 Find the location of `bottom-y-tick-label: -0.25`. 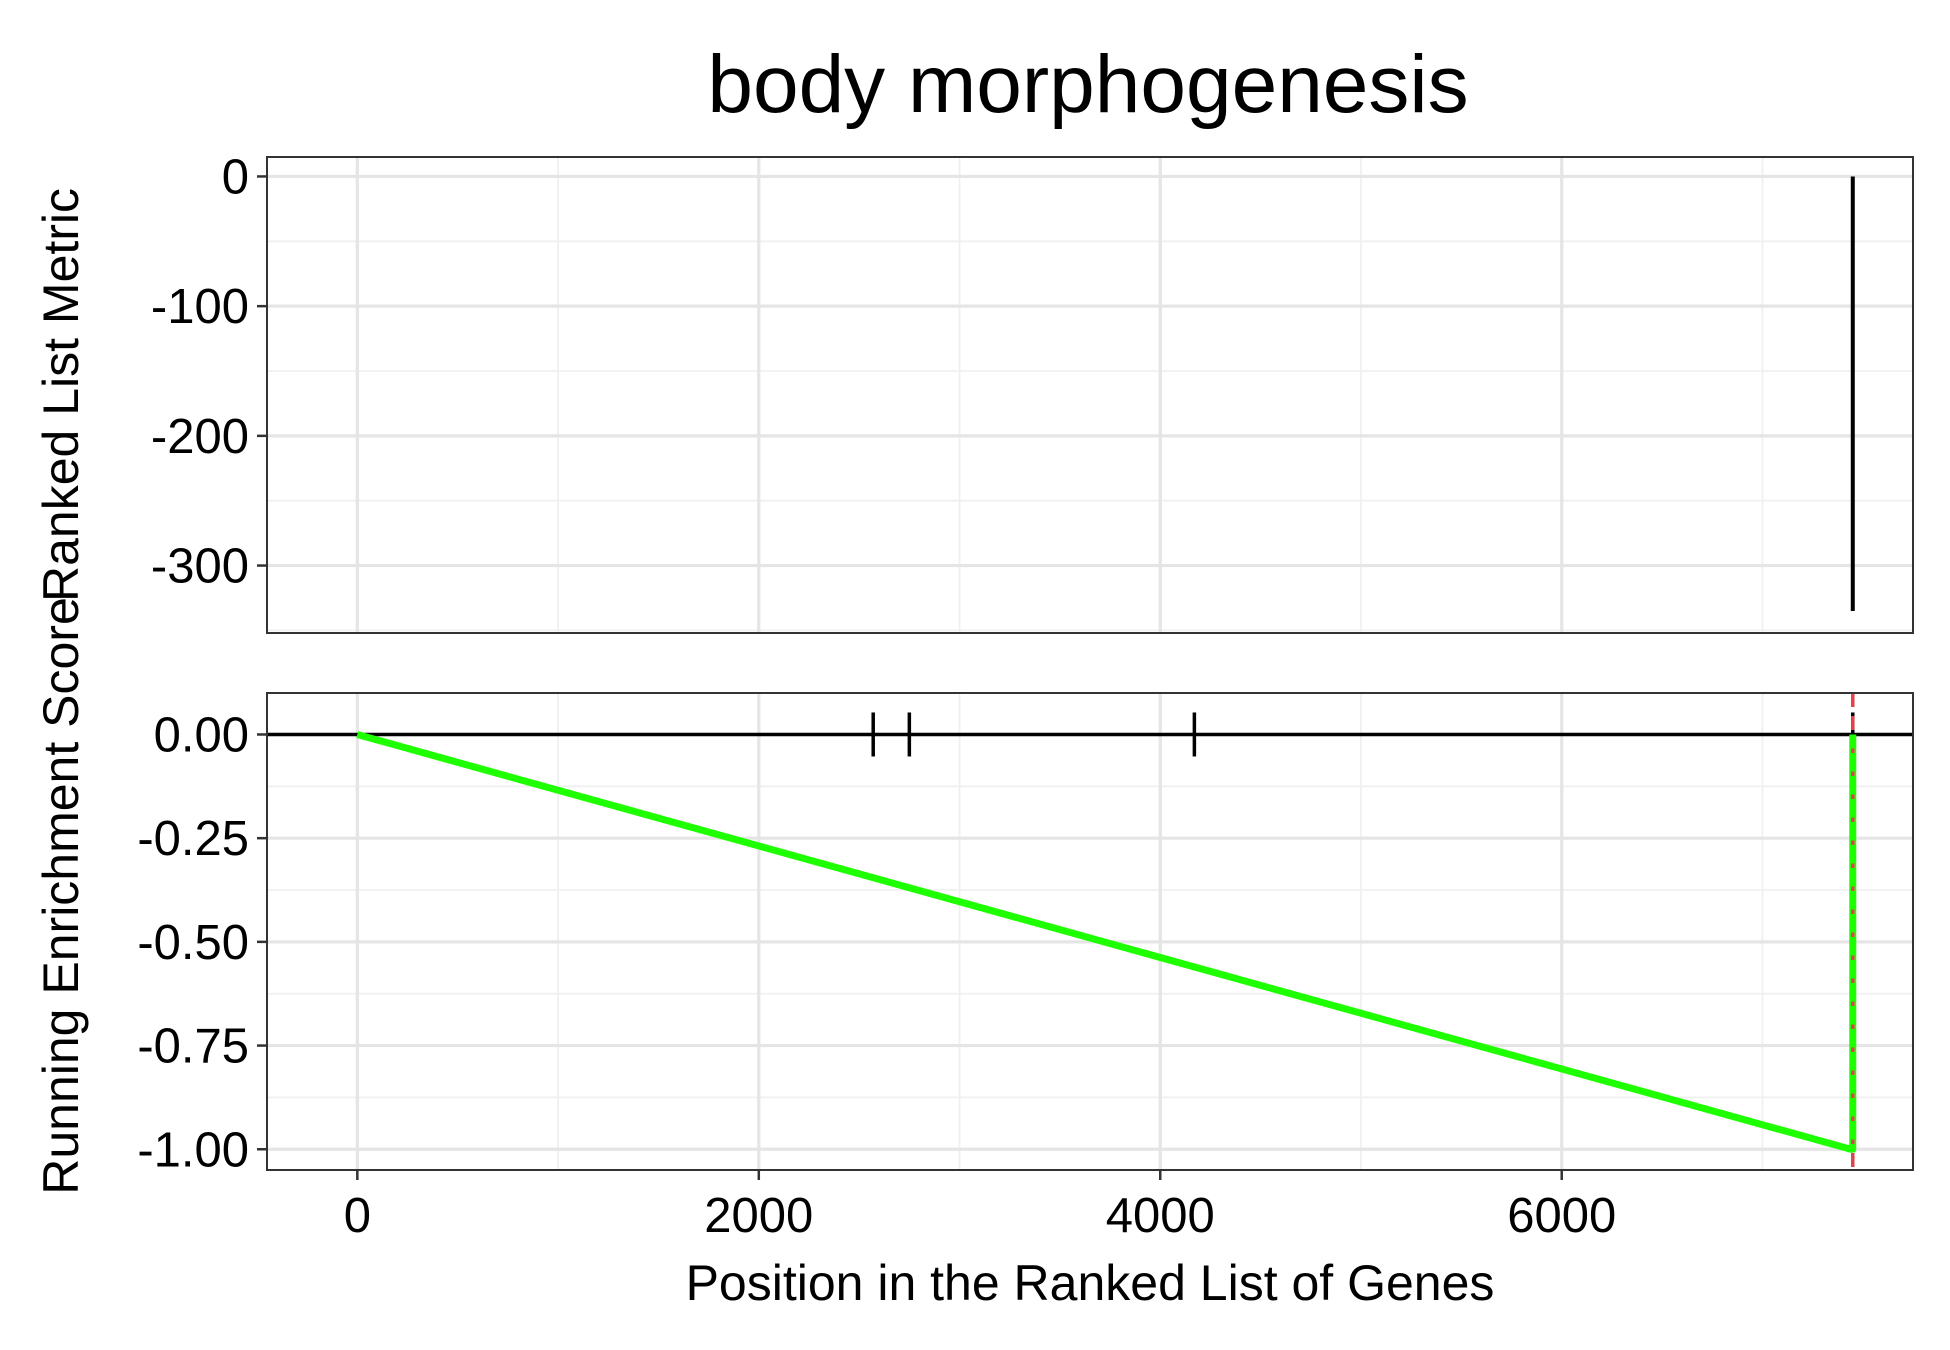

bottom-y-tick-label: -0.25 is located at coordinates (193, 839).